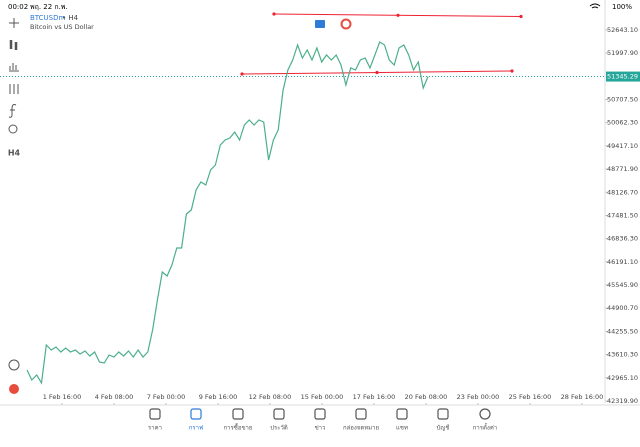  What do you see at coordinates (62, 397) in the screenshot?
I see `x-tick-label: 1 Feb 16:00` at bounding box center [62, 397].